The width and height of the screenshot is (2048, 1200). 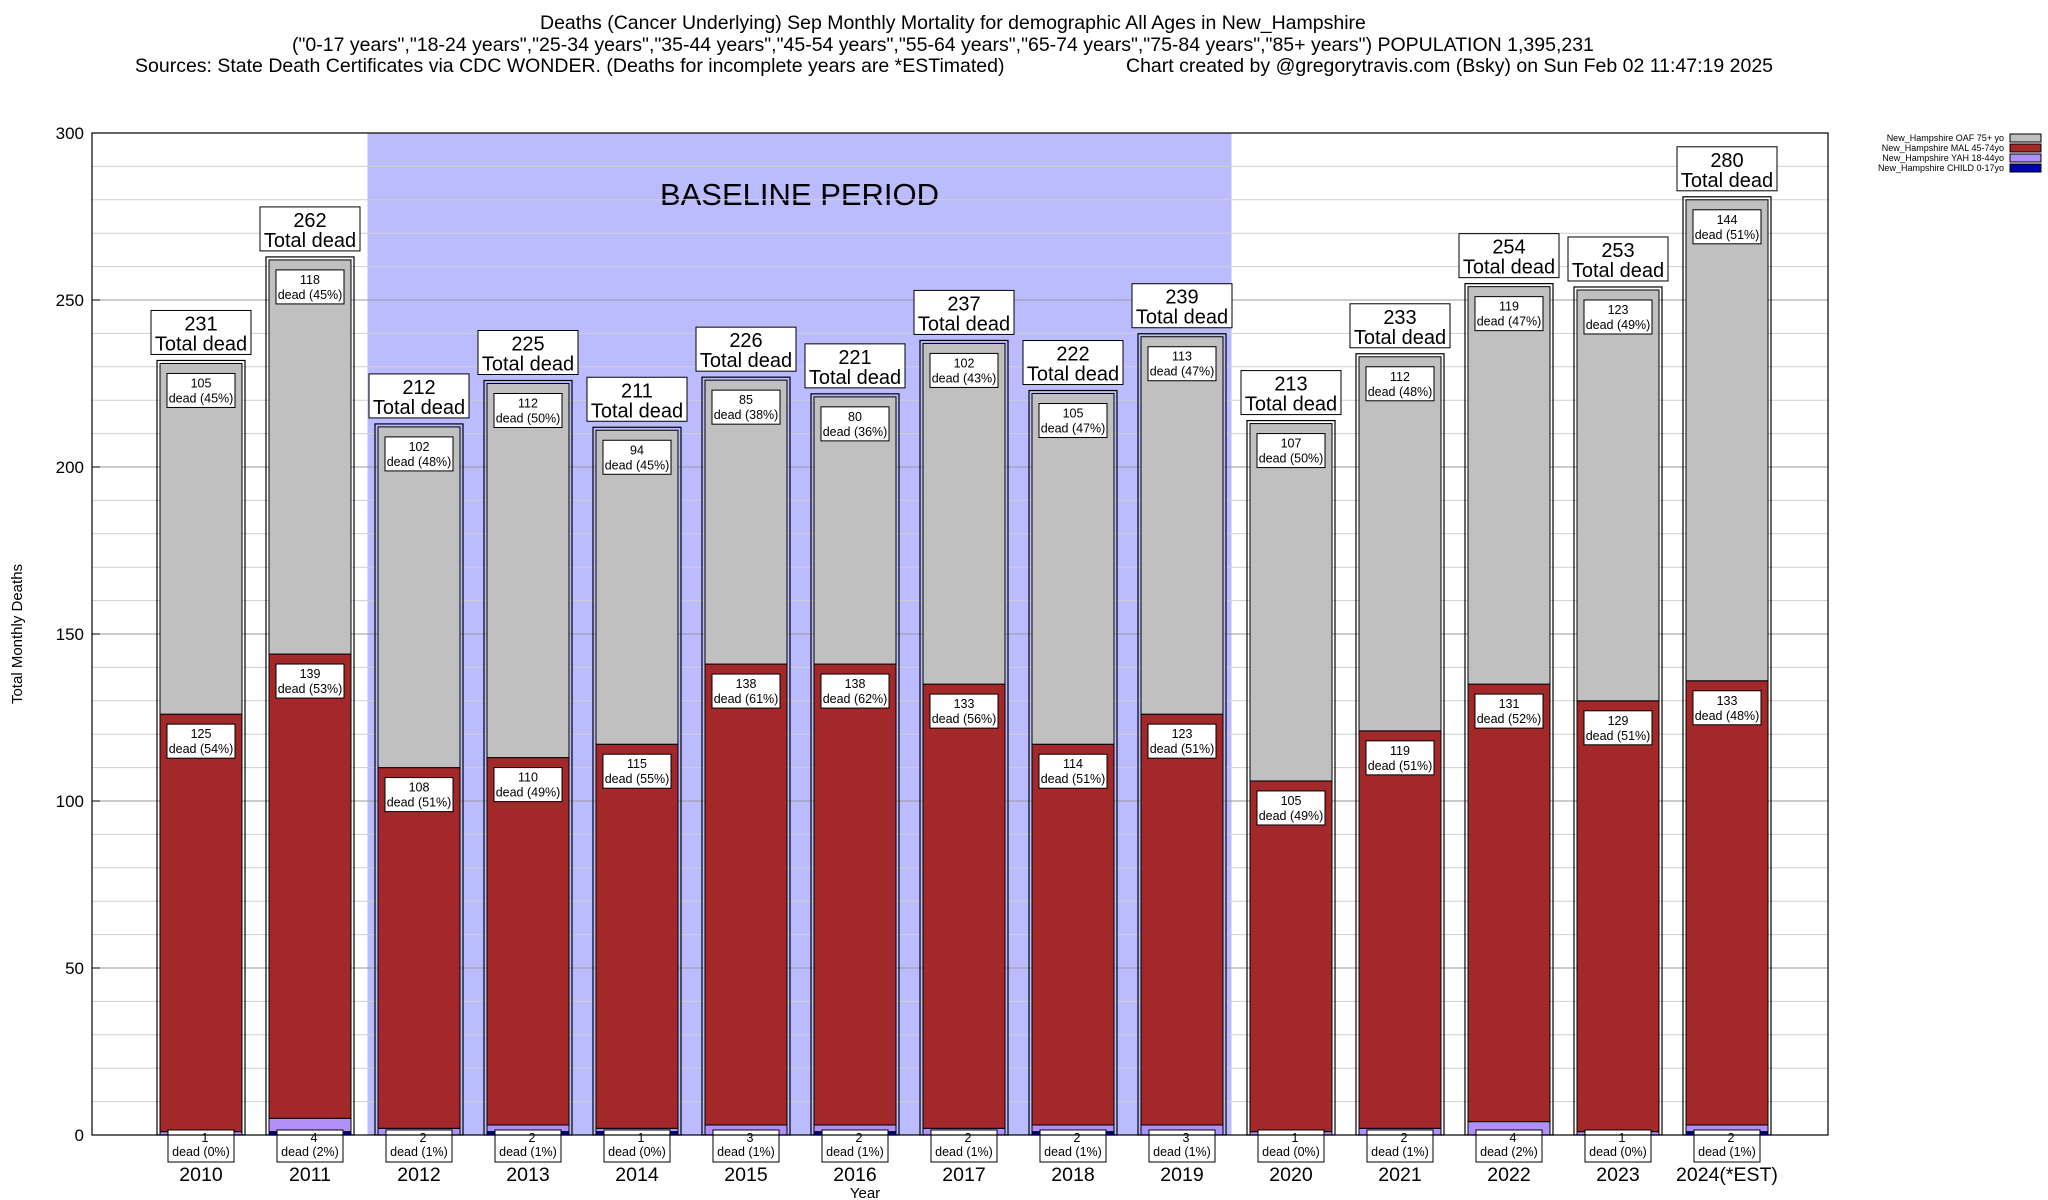 What do you see at coordinates (1509, 719) in the screenshot?
I see `segment-label-pct: dead (52%)` at bounding box center [1509, 719].